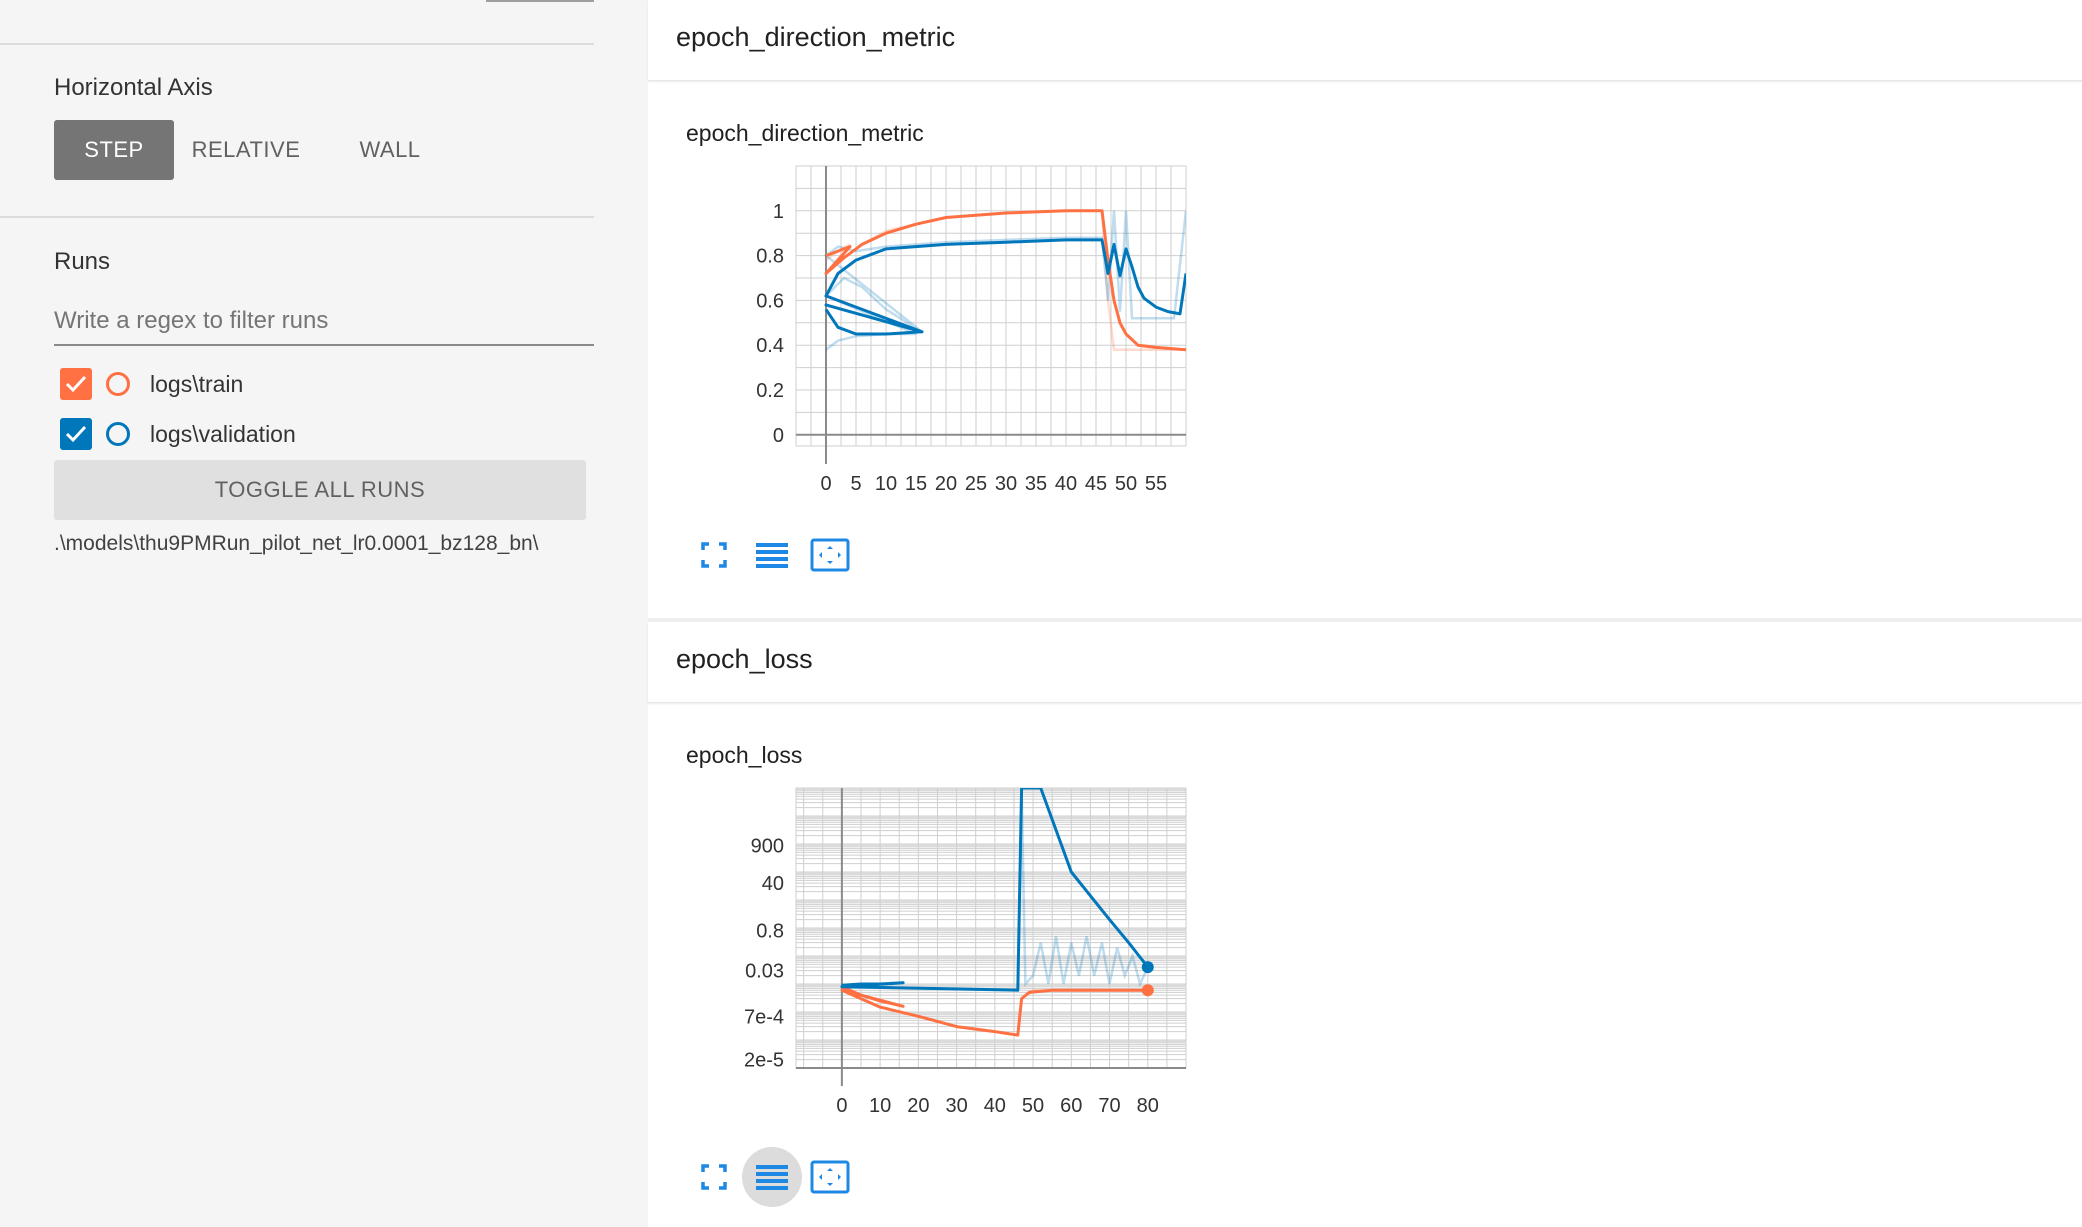 The image size is (2082, 1227). I want to click on card-header-loss: epoch_loss, so click(1365, 662).